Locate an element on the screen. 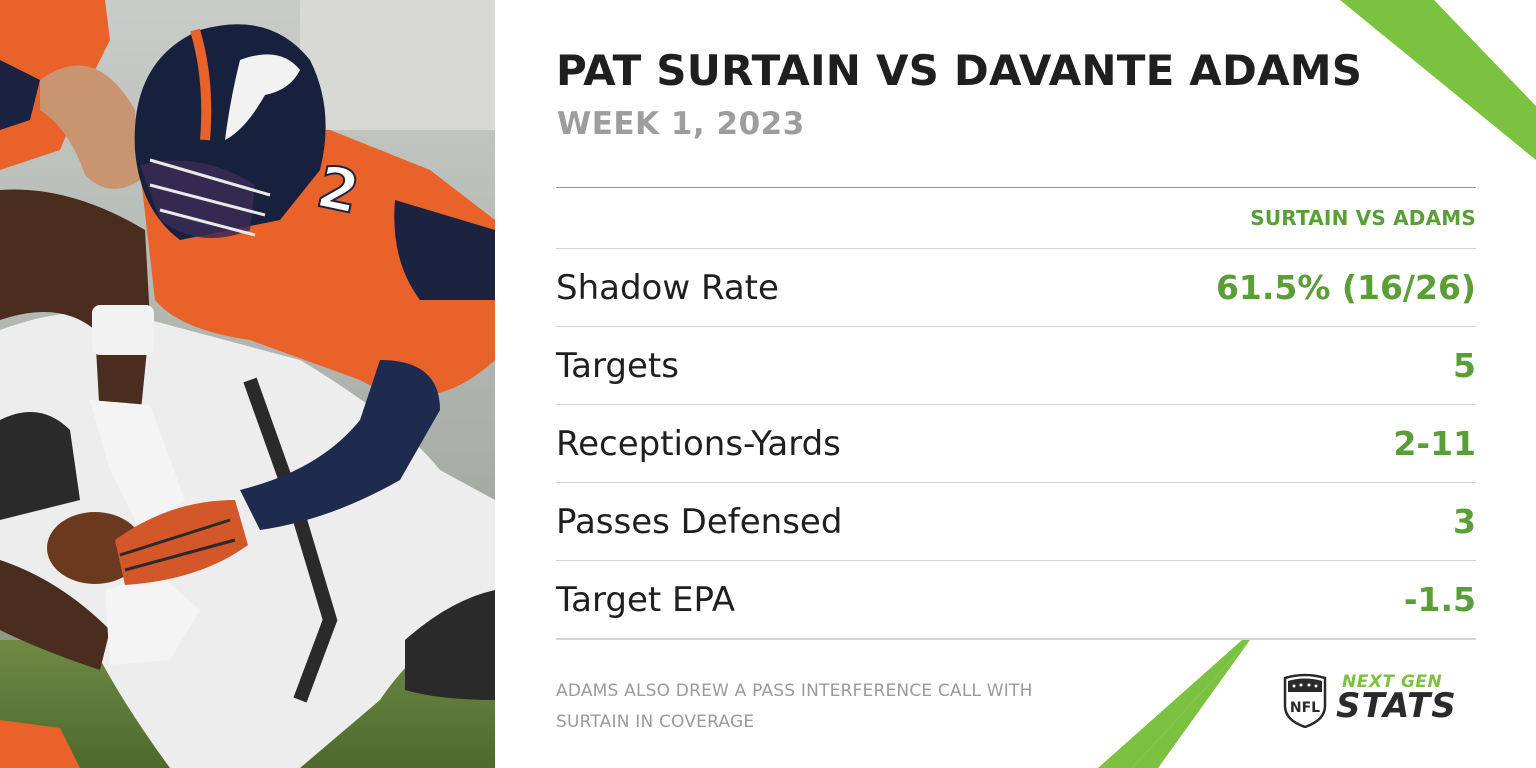 The image size is (1536, 768). table-top-rule is located at coordinates (1016, 187).